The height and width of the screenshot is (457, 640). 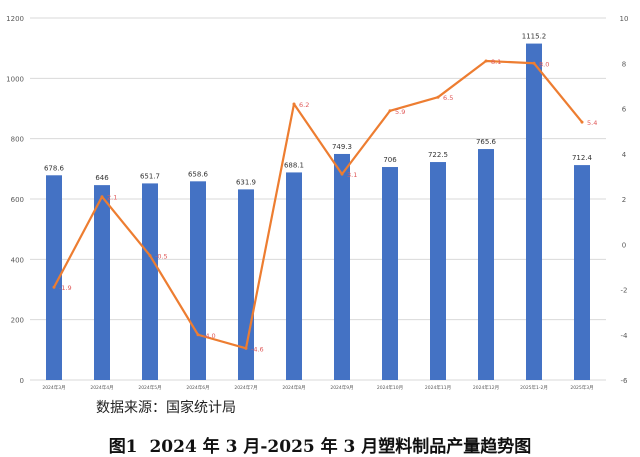 I want to click on growth-value-label: 3.1, so click(x=352, y=175).